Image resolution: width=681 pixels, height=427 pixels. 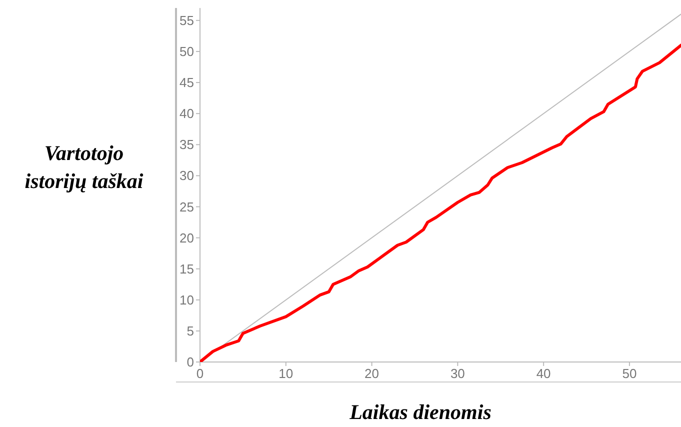 What do you see at coordinates (543, 373) in the screenshot?
I see `x-tick-label: 40` at bounding box center [543, 373].